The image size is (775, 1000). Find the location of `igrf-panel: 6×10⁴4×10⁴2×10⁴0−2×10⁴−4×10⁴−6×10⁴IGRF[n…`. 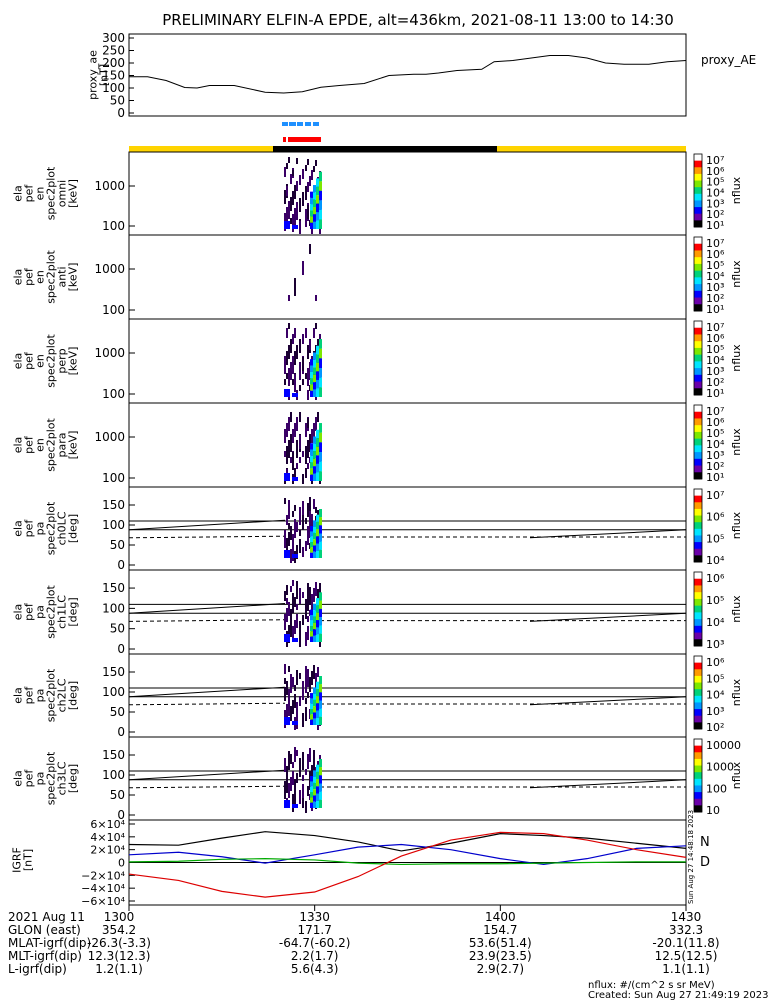

igrf-panel: 6×10⁴4×10⁴2×10⁴0−2×10⁴−4×10⁴−6×10⁴IGRF[n… is located at coordinates (361, 859).